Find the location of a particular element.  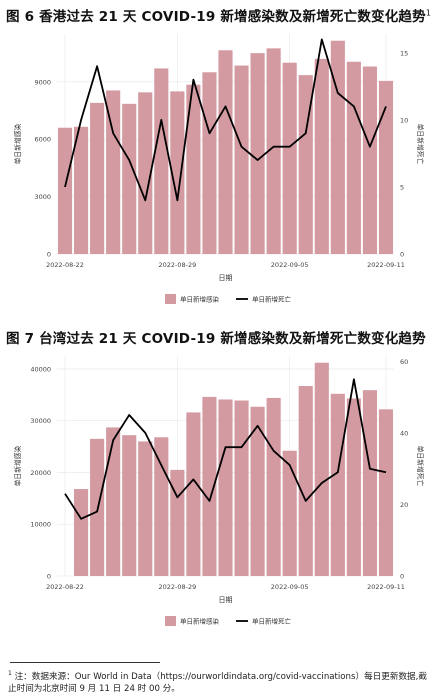

figure-6-title: 图 6 香港过去 21 天 COVID-19 新增感染数及新增死亡数变化趋势1 is located at coordinates (219, 15).